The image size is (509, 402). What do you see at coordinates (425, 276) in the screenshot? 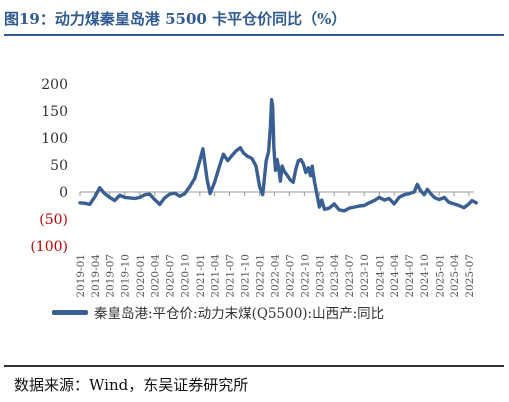
I see `x-tick-label-23: 2024-10` at bounding box center [425, 276].